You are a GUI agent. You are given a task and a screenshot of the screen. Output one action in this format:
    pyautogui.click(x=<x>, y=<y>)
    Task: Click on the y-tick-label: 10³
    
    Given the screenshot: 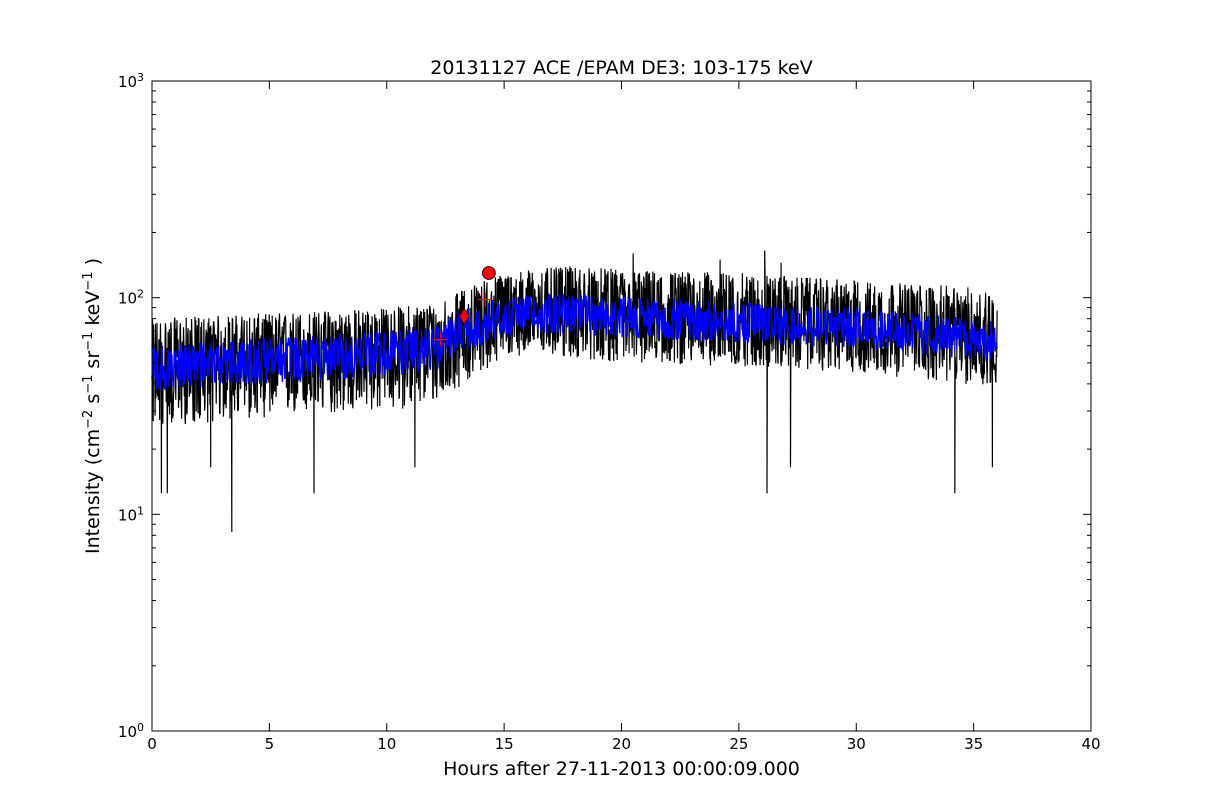 What is the action you would take?
    pyautogui.click(x=131, y=81)
    